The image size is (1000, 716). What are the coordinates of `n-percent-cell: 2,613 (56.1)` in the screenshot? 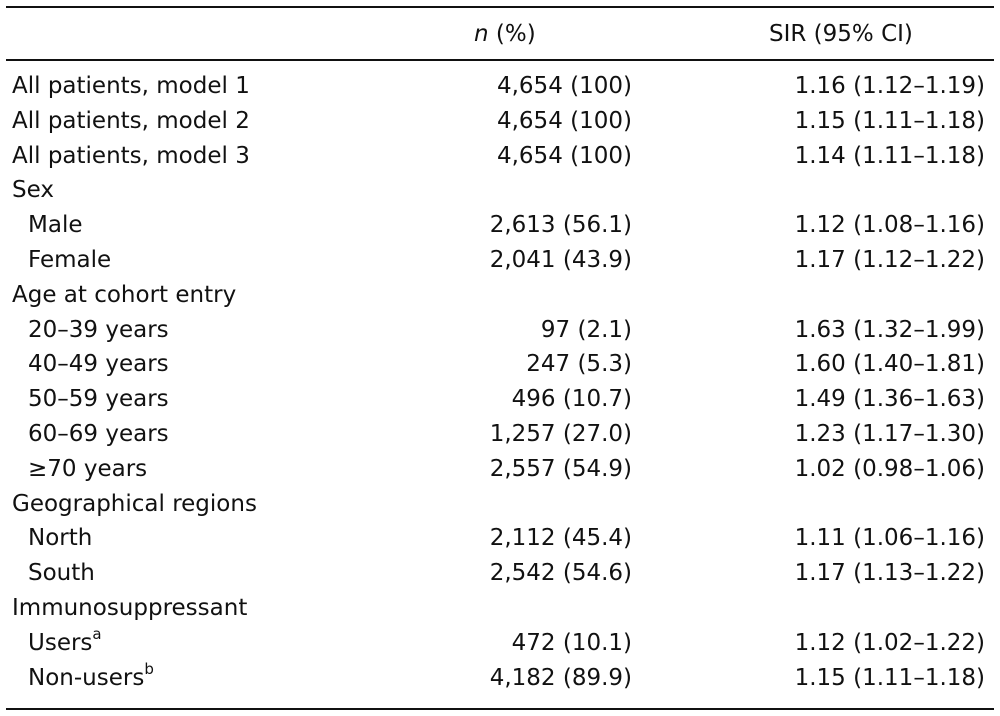 It's located at (560, 225).